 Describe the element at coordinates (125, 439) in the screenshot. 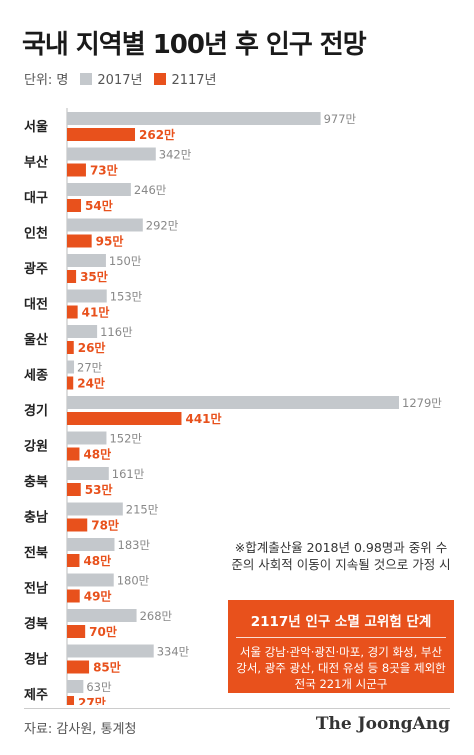

I see `value-label-2017: 152만` at that location.